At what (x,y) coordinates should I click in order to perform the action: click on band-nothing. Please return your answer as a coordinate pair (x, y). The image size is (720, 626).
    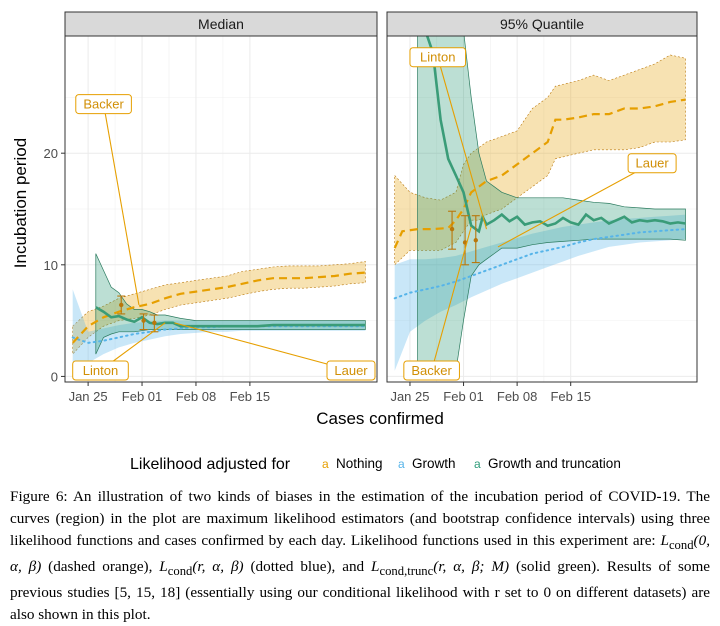
    Looking at the image, I should click on (219, 308).